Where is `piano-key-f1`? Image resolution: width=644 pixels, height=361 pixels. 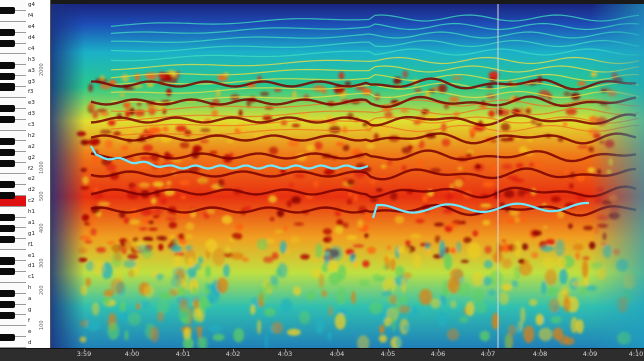 piano-key-f1 is located at coordinates (13, 245).